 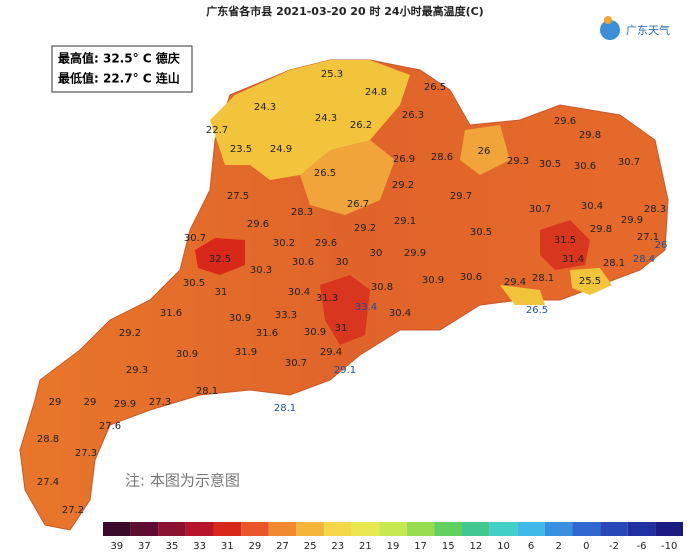 What do you see at coordinates (217, 130) in the screenshot?
I see `temperature-label: 22.7` at bounding box center [217, 130].